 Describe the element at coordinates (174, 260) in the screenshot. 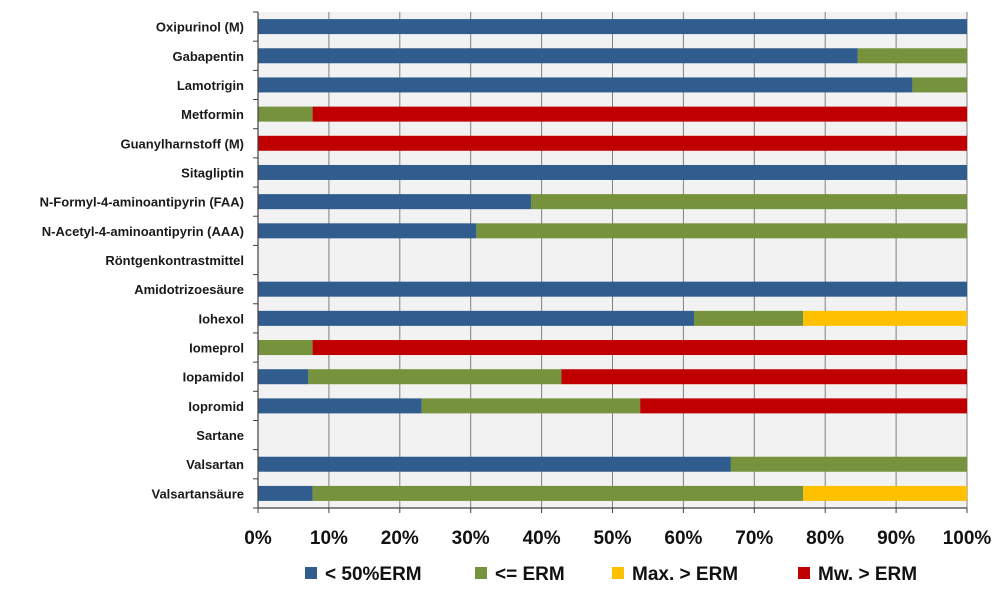

I see `category-label: Röntgenkontrastmittel` at that location.